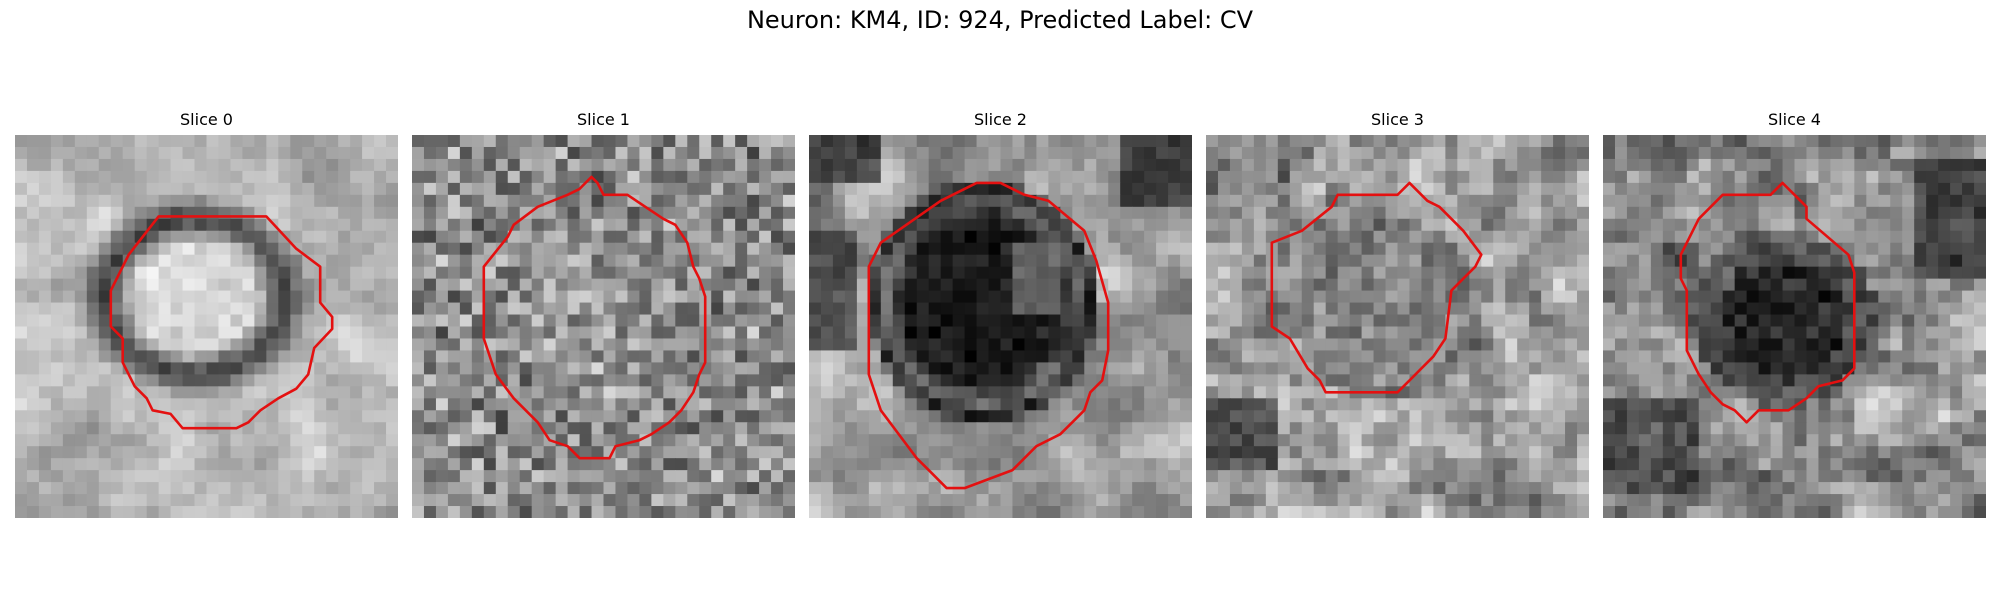  I want to click on slice-panel-2: Slice 2, so click(1000, 313).